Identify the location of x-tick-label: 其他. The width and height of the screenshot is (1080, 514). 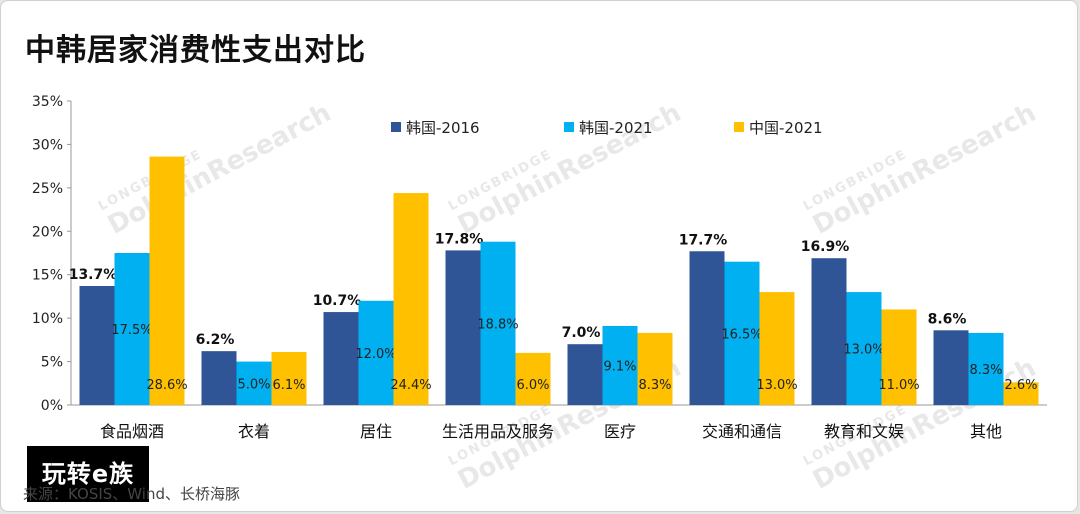
(986, 431).